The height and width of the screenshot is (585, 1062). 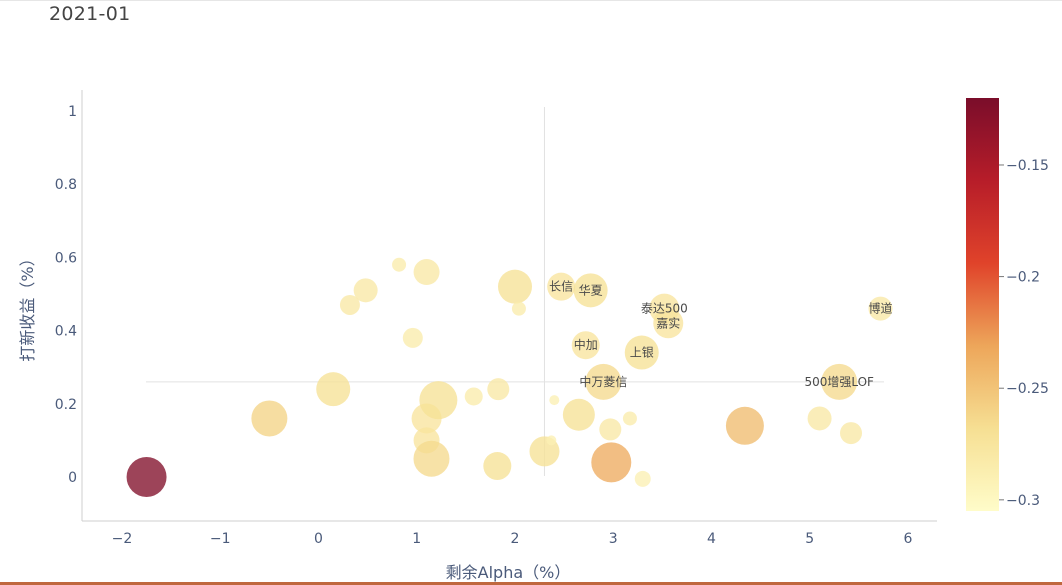 I want to click on bubble-label: 华夏, so click(x=591, y=290).